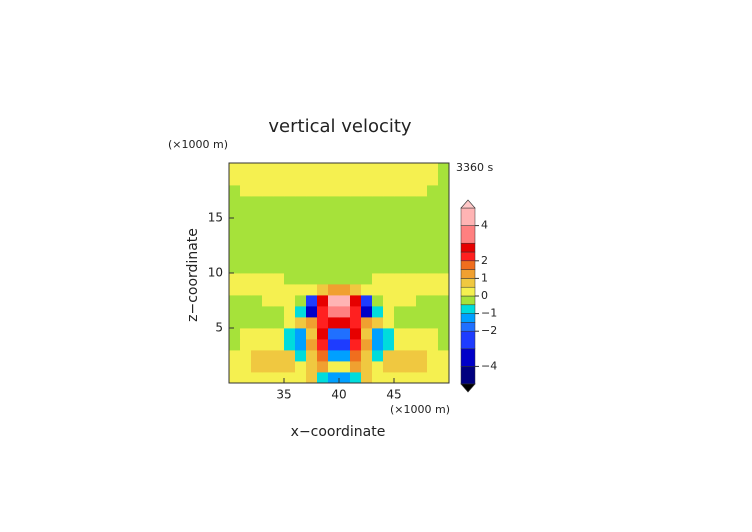 The image size is (752, 532). Describe the element at coordinates (283, 395) in the screenshot. I see `x-tick-label: 35` at that location.